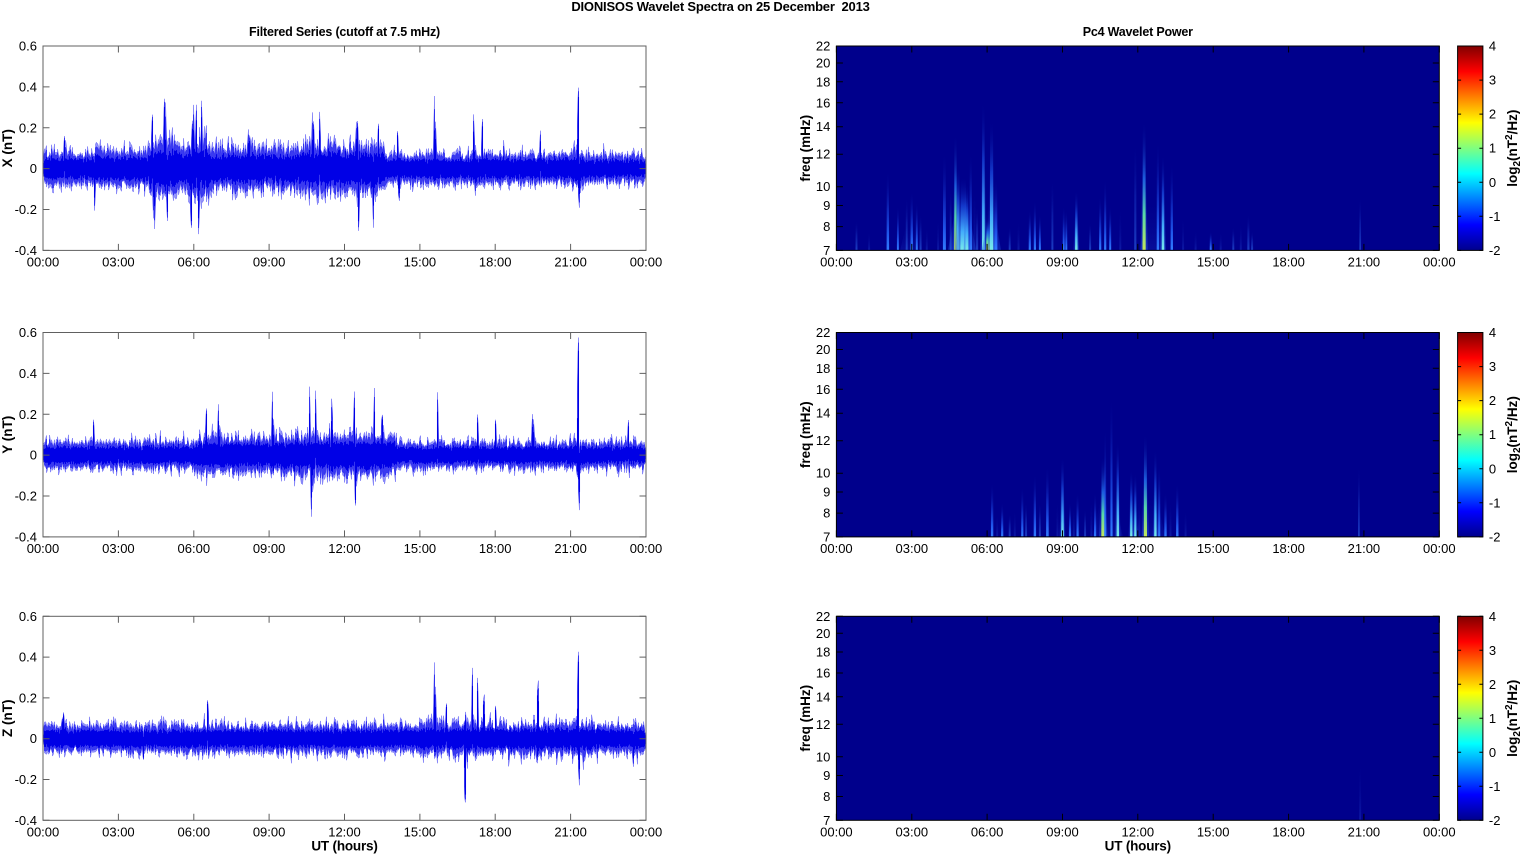 The height and width of the screenshot is (854, 1525). Describe the element at coordinates (28, 86) in the screenshot. I see `svg-text: 0.4` at that location.